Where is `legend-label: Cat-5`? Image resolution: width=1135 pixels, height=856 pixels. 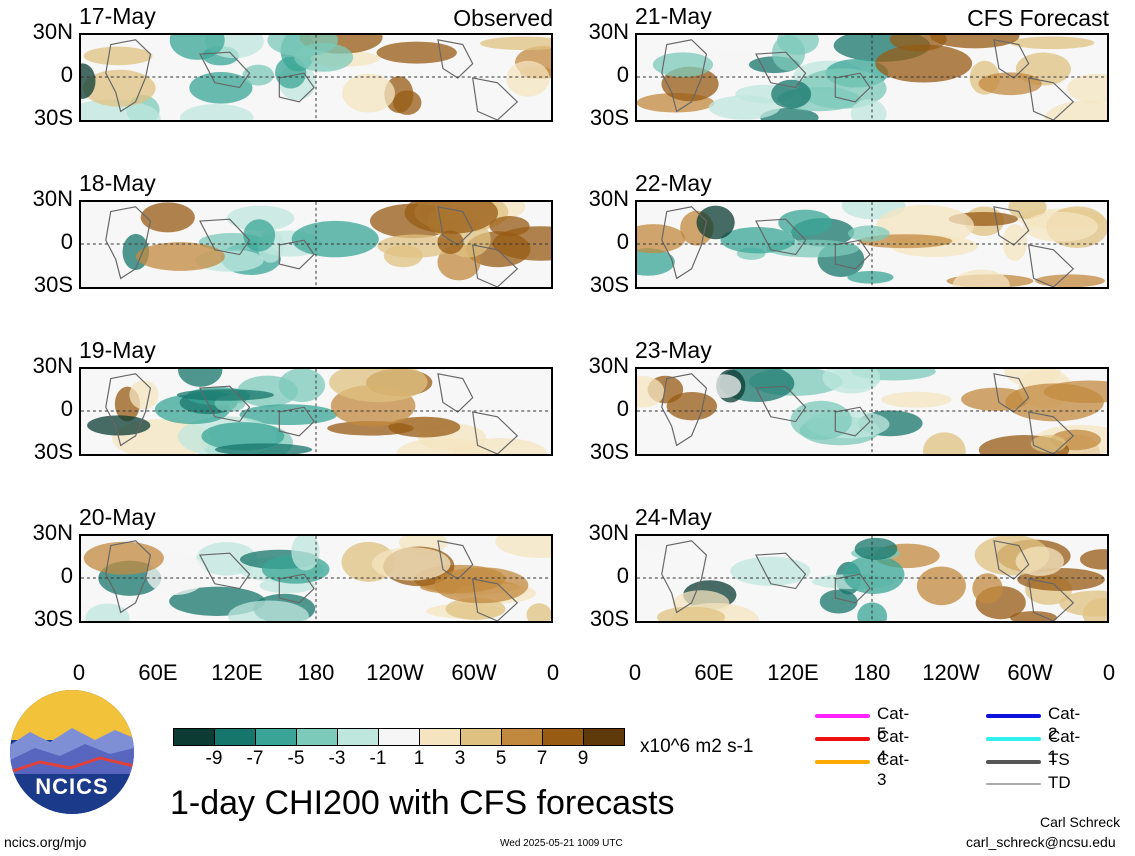 legend-label: Cat-5 is located at coordinates (893, 723).